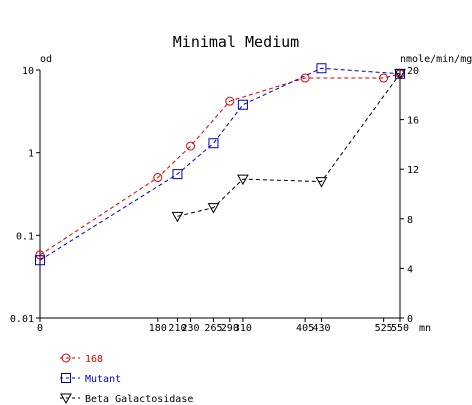 This screenshot has height=405, width=472. What do you see at coordinates (213, 328) in the screenshot?
I see `x-tick-label: 265` at bounding box center [213, 328].